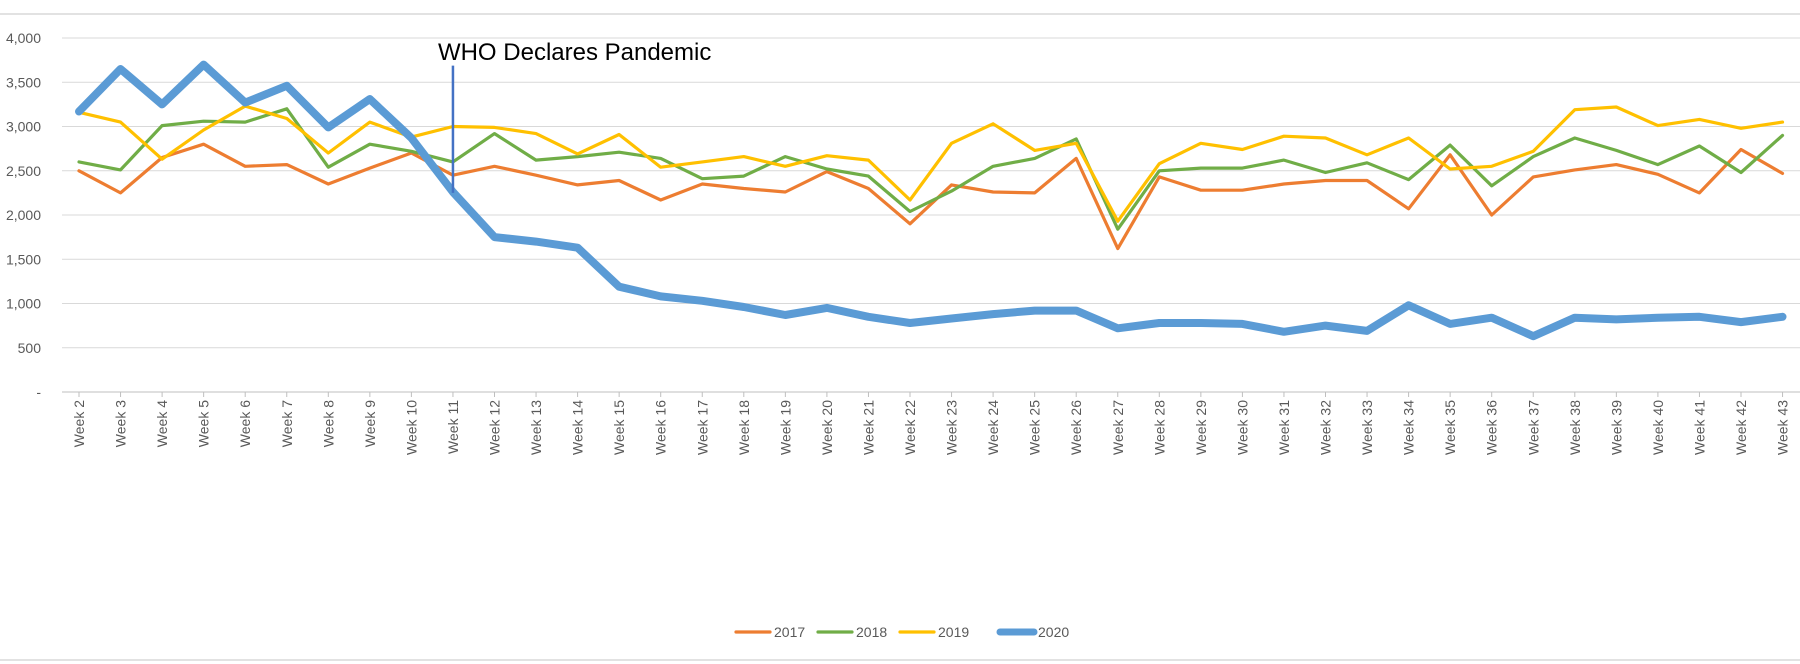 This screenshot has width=1800, height=664. What do you see at coordinates (1367, 427) in the screenshot?
I see `x-tick-label: Week 33` at bounding box center [1367, 427].